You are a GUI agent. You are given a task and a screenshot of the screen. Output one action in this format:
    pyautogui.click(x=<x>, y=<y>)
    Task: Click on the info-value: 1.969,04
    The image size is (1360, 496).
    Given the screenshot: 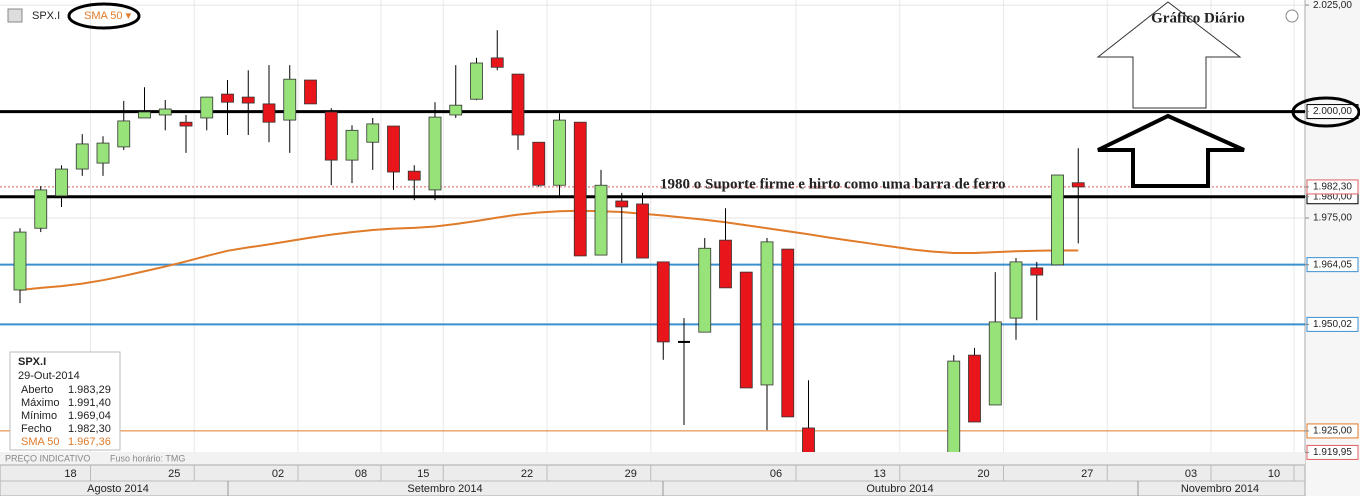 What is the action you would take?
    pyautogui.click(x=89, y=416)
    